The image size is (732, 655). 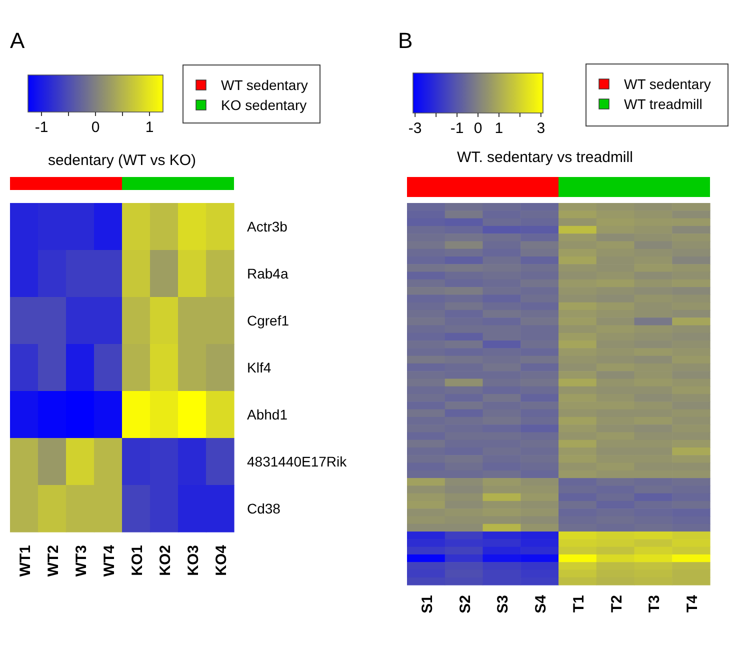 What do you see at coordinates (693, 603) in the screenshot?
I see `x-tick-label: T4` at bounding box center [693, 603].